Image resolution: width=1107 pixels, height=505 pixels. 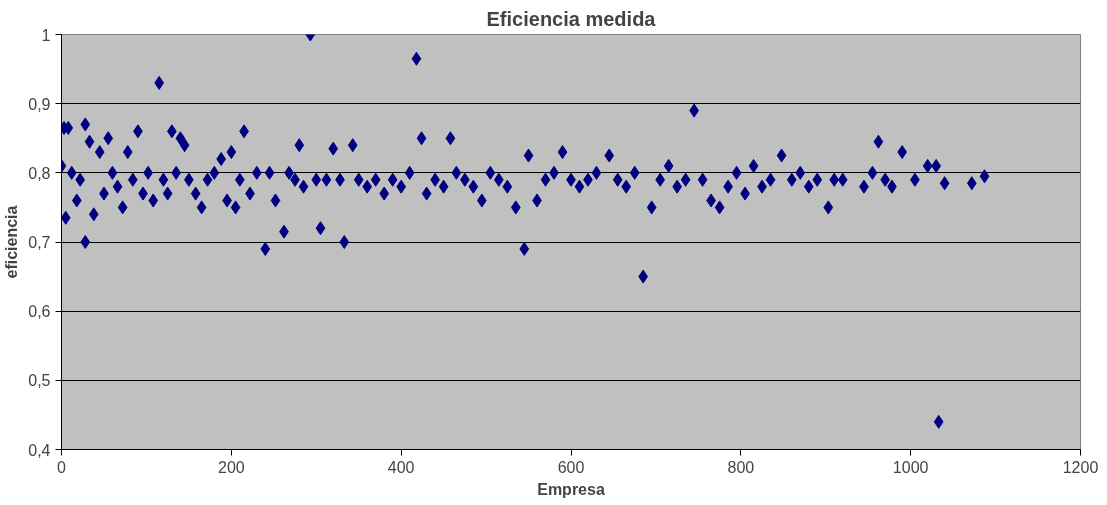 What do you see at coordinates (571, 467) in the screenshot?
I see `x-tick-label: 600` at bounding box center [571, 467].